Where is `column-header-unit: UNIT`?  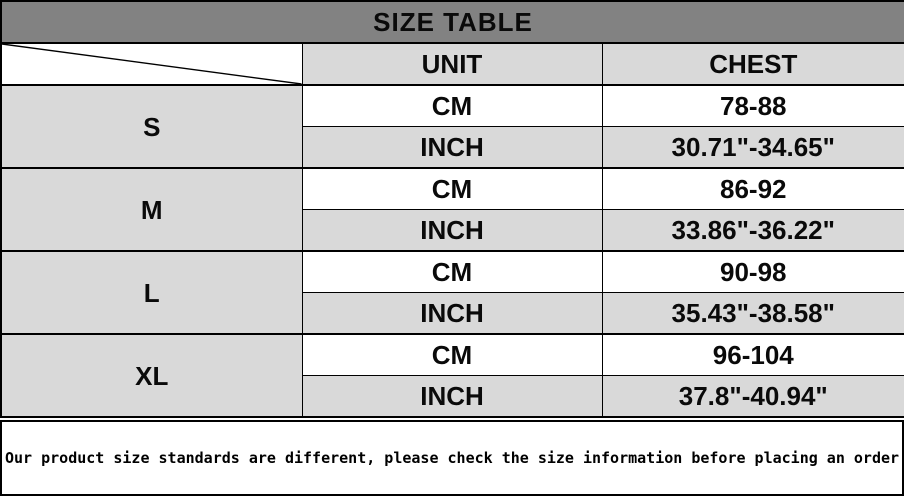 column-header-unit: UNIT is located at coordinates (452, 64).